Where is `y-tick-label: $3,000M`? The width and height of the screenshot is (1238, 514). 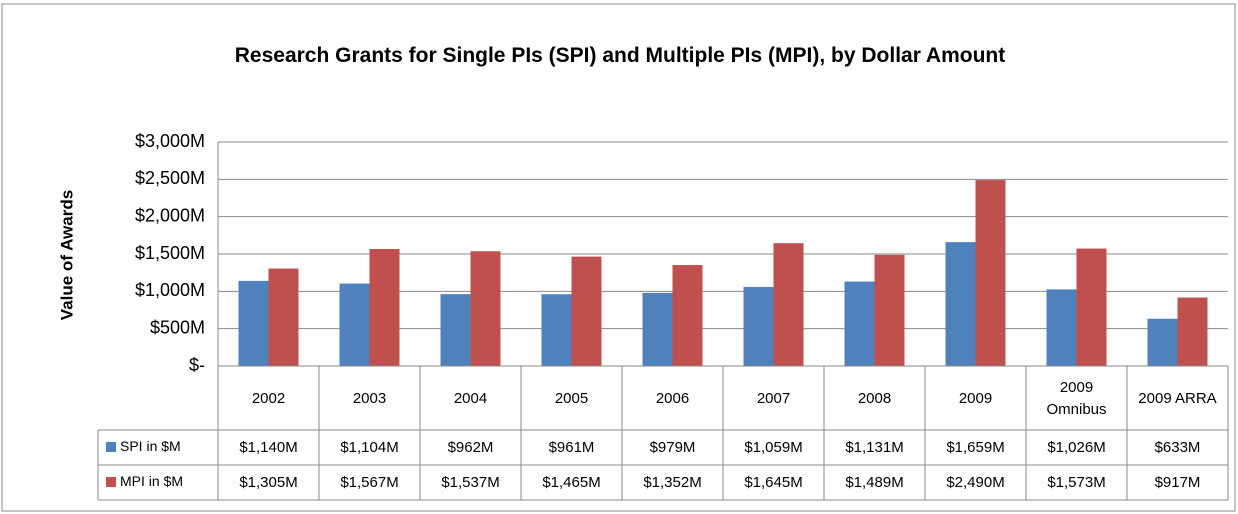
y-tick-label: $3,000M is located at coordinates (170, 141).